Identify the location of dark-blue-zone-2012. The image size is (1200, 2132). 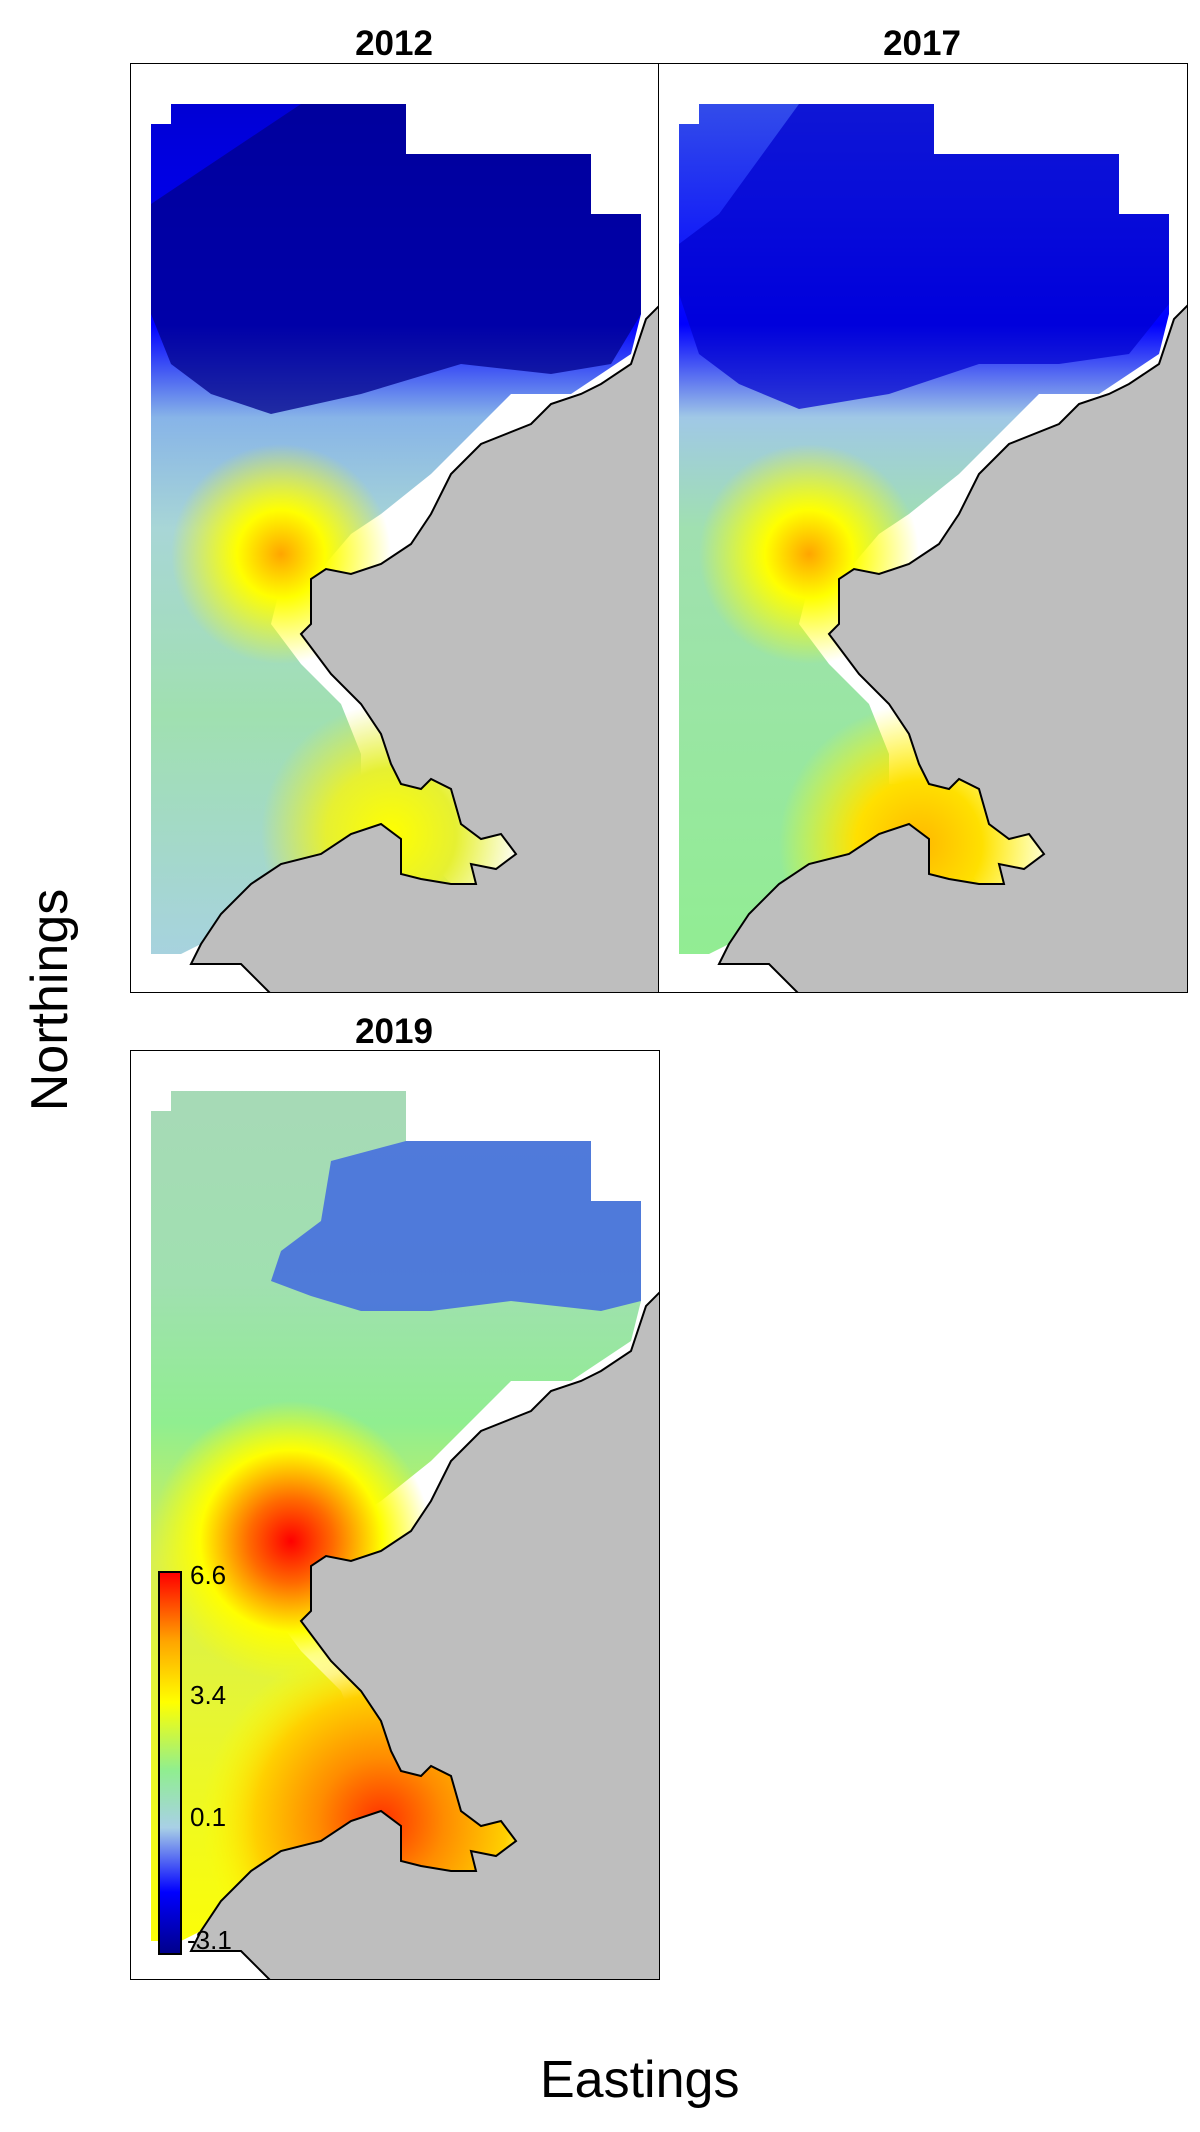
(396, 259).